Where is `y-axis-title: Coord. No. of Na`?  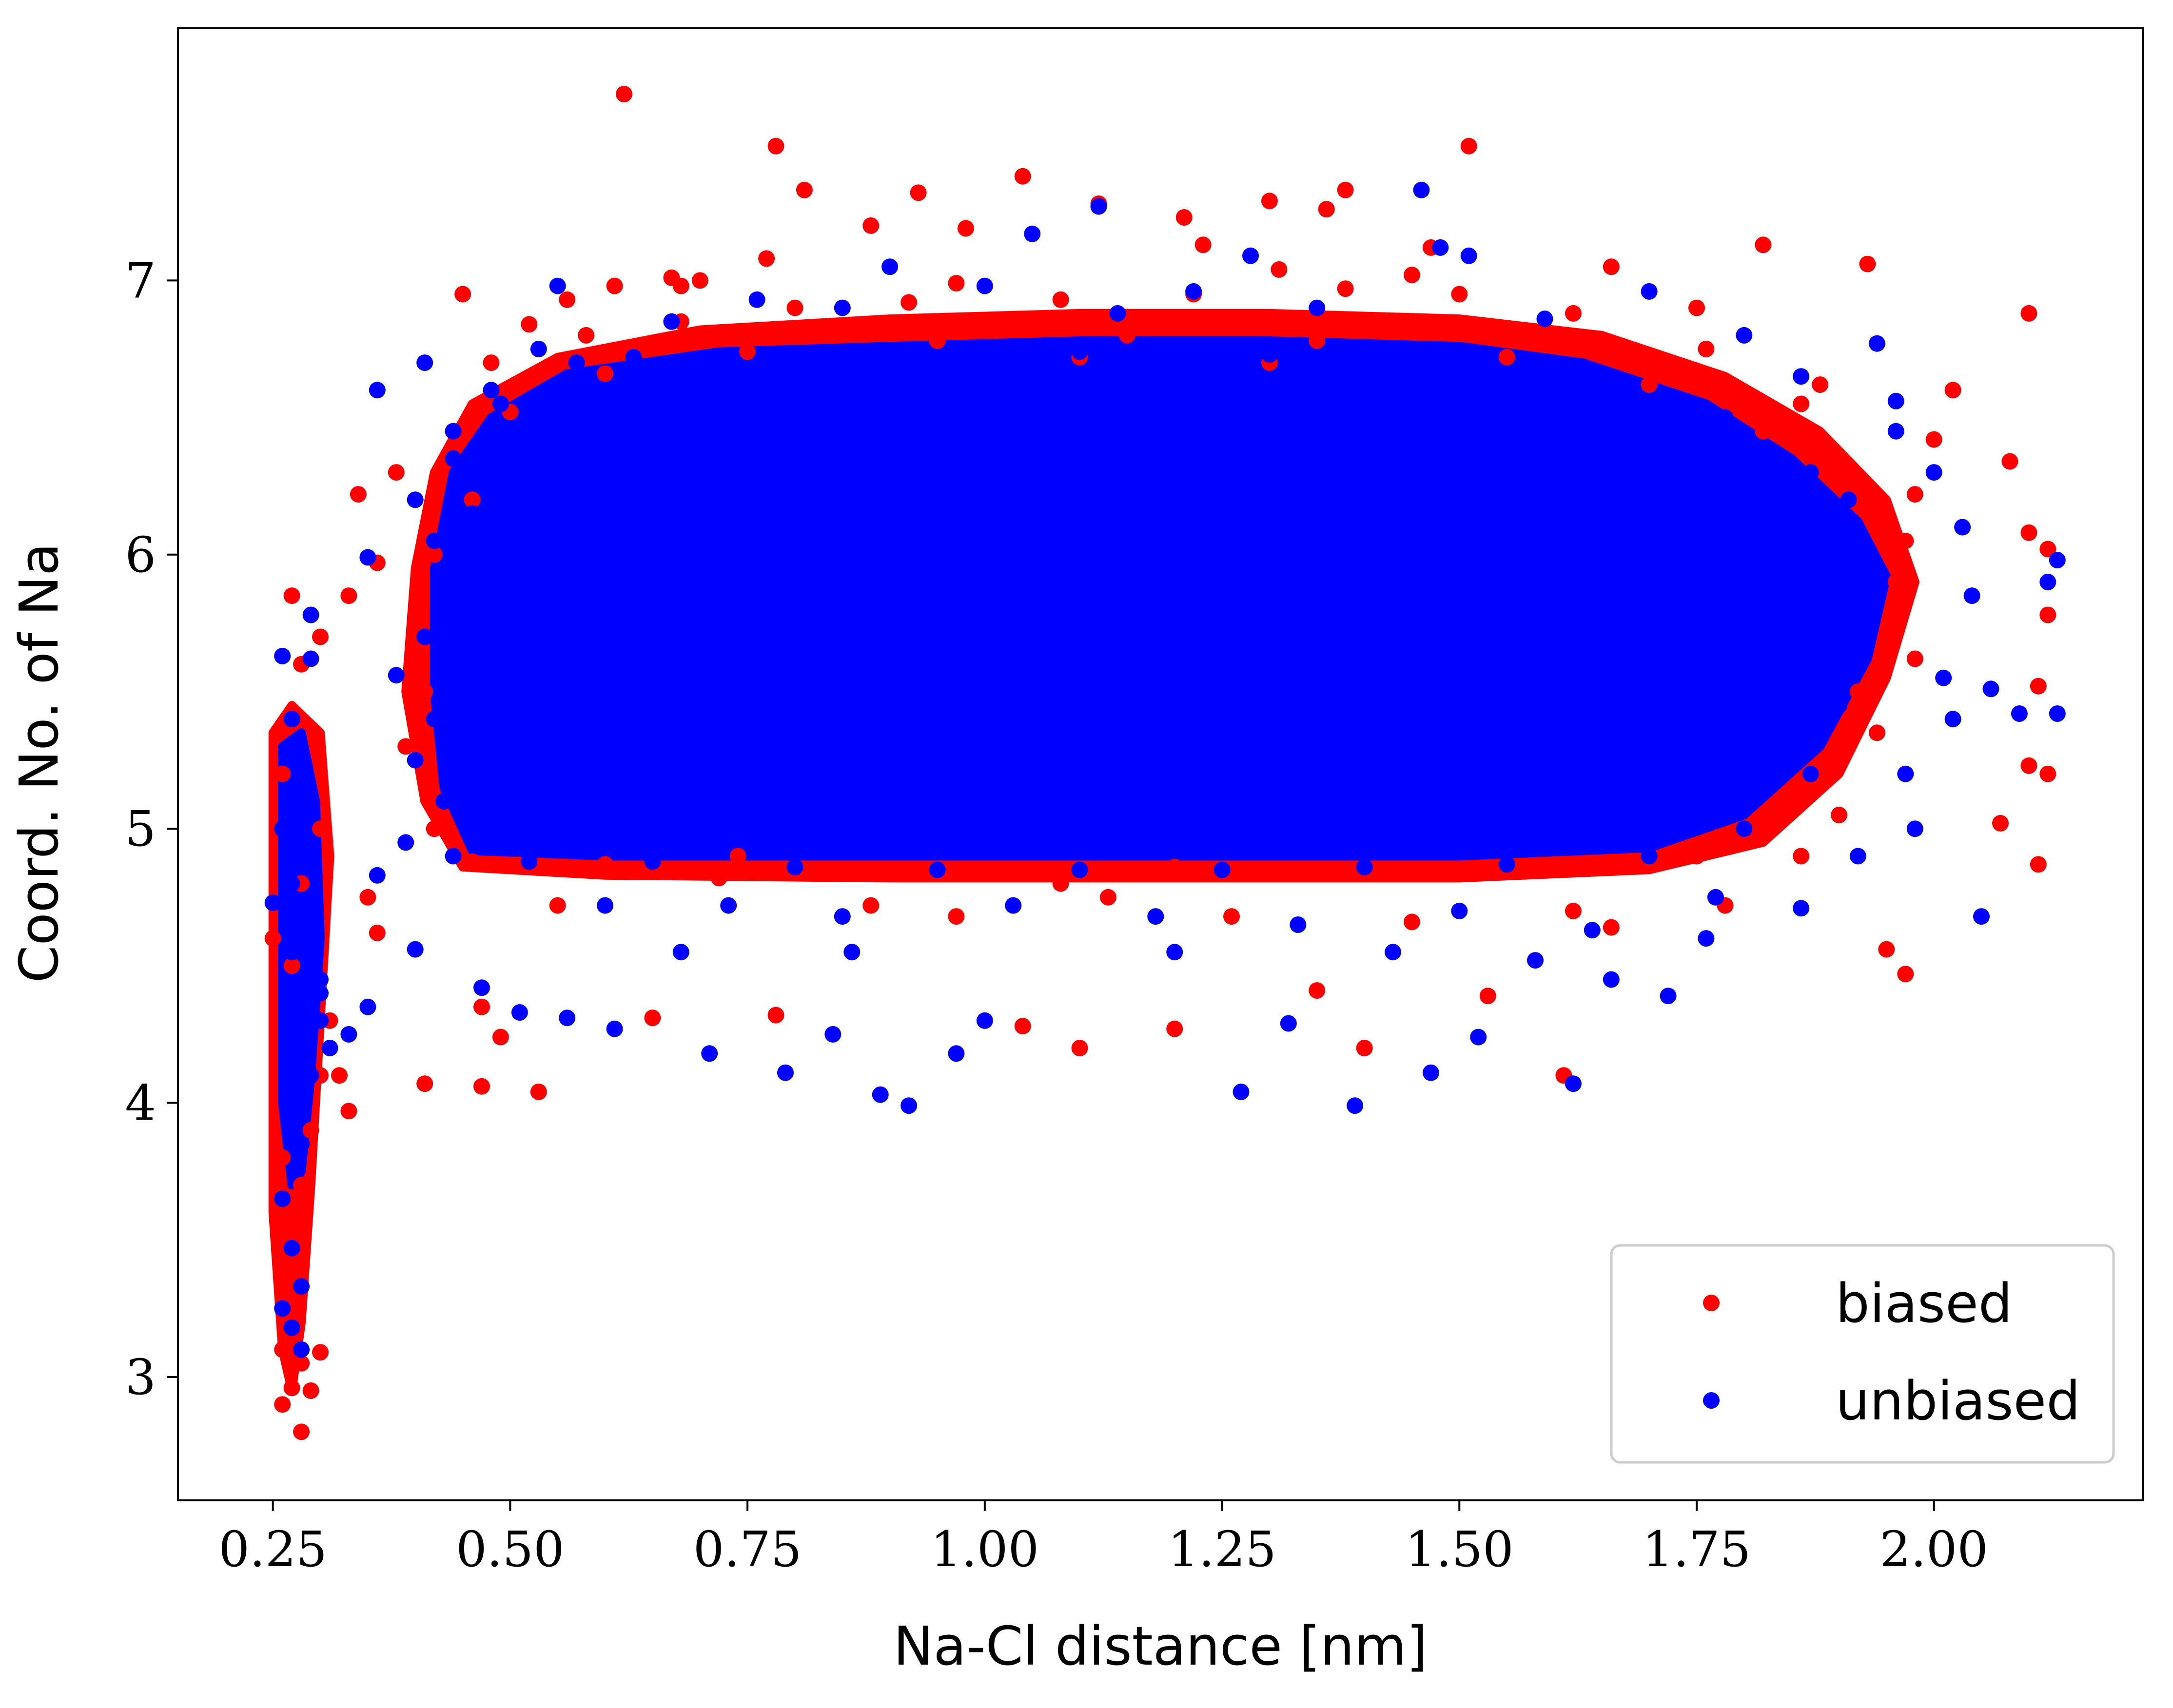 y-axis-title: Coord. No. of Na is located at coordinates (39, 763).